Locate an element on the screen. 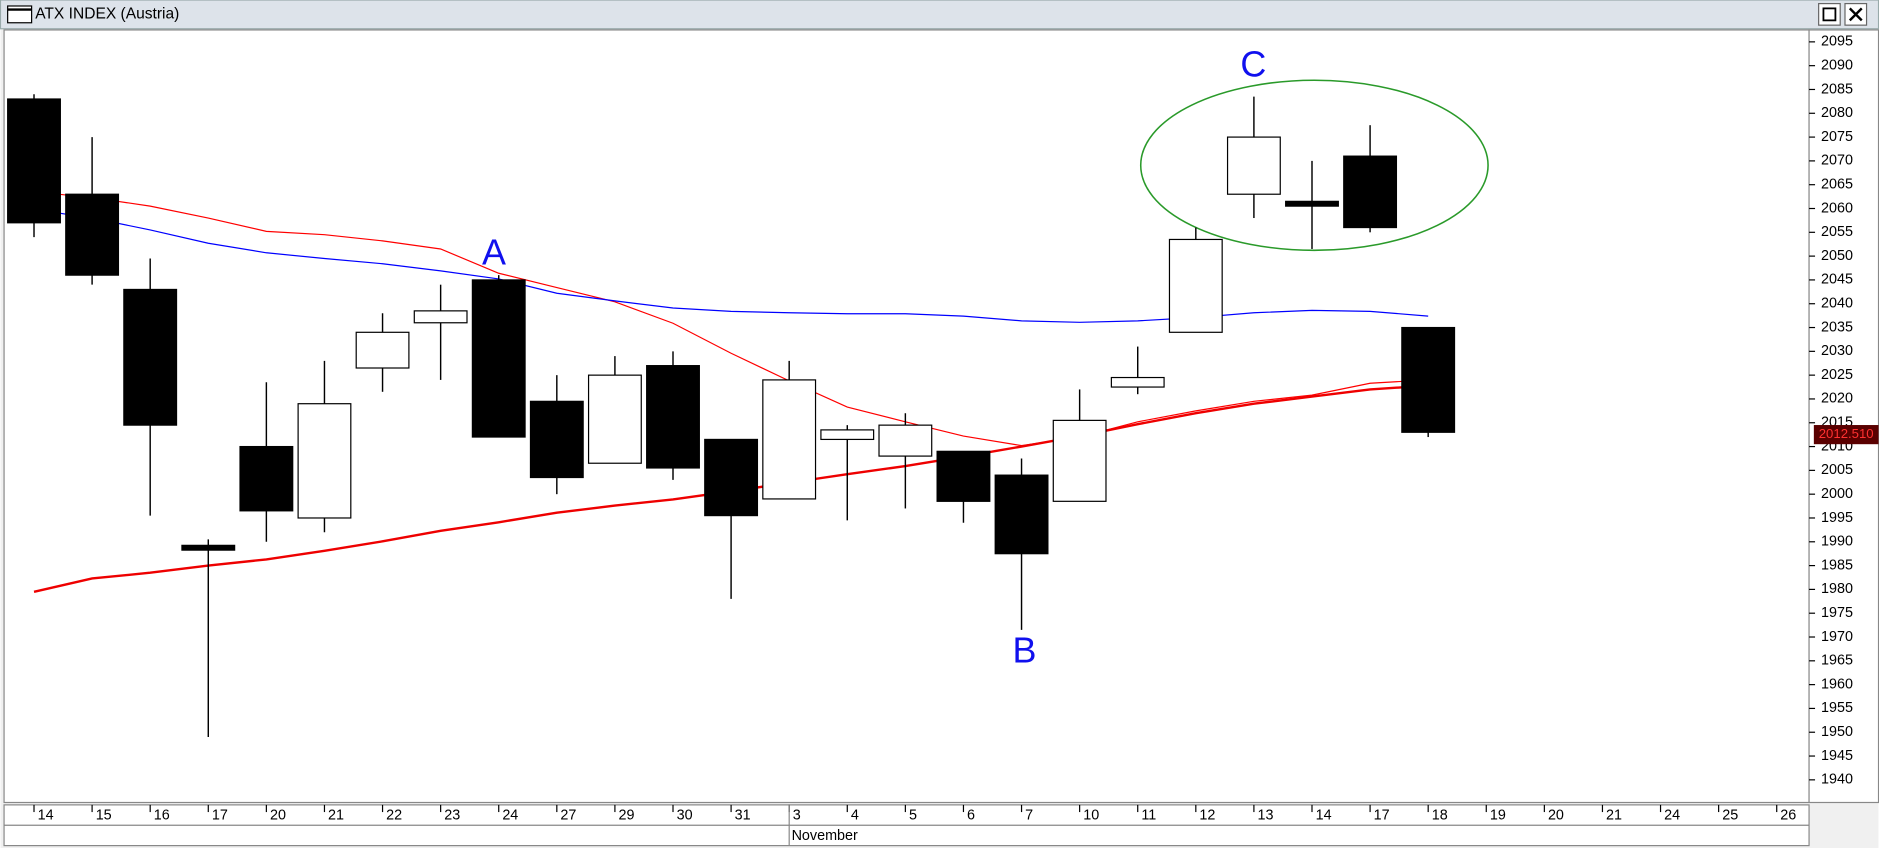  y-tick-label: 2040 is located at coordinates (1837, 304).